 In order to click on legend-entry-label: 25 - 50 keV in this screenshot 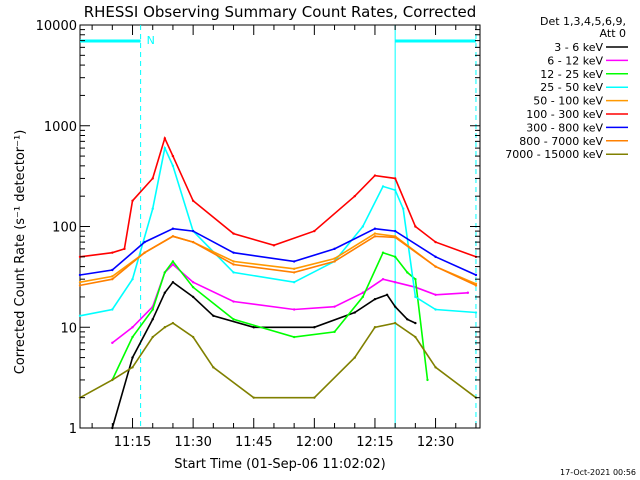, I will do `click(571, 87)`.